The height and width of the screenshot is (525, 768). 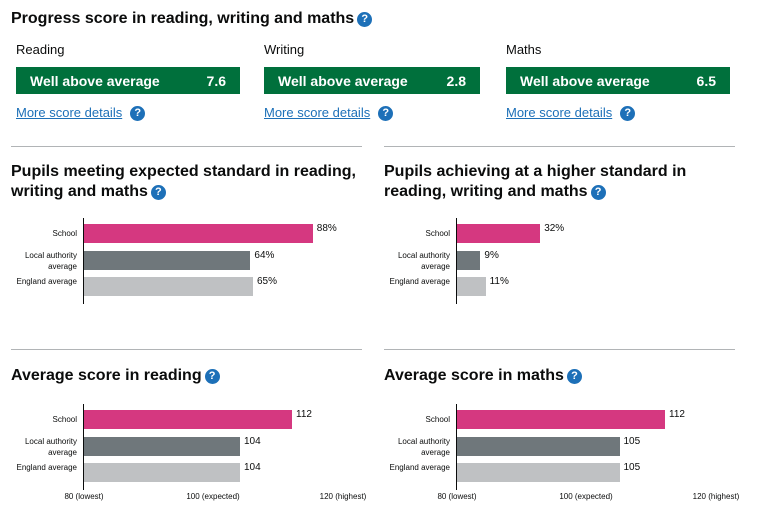 I want to click on score-details-maths: More score details?, so click(x=571, y=113).